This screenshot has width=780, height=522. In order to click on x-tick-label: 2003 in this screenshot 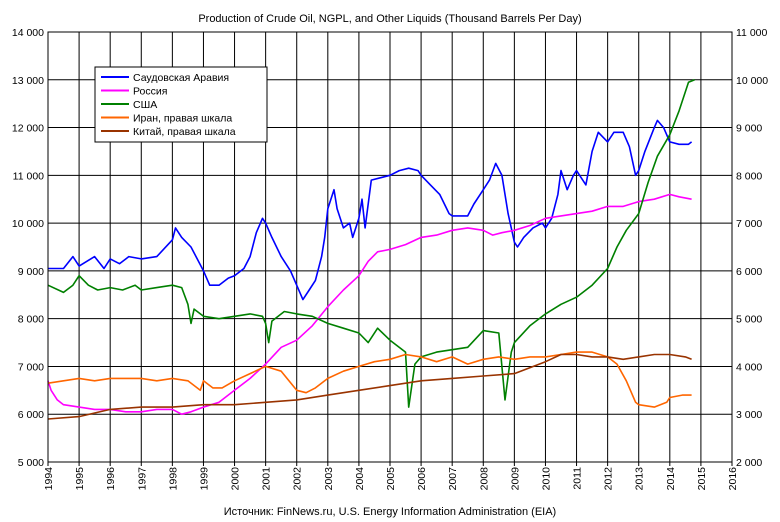, I will do `click(329, 479)`.